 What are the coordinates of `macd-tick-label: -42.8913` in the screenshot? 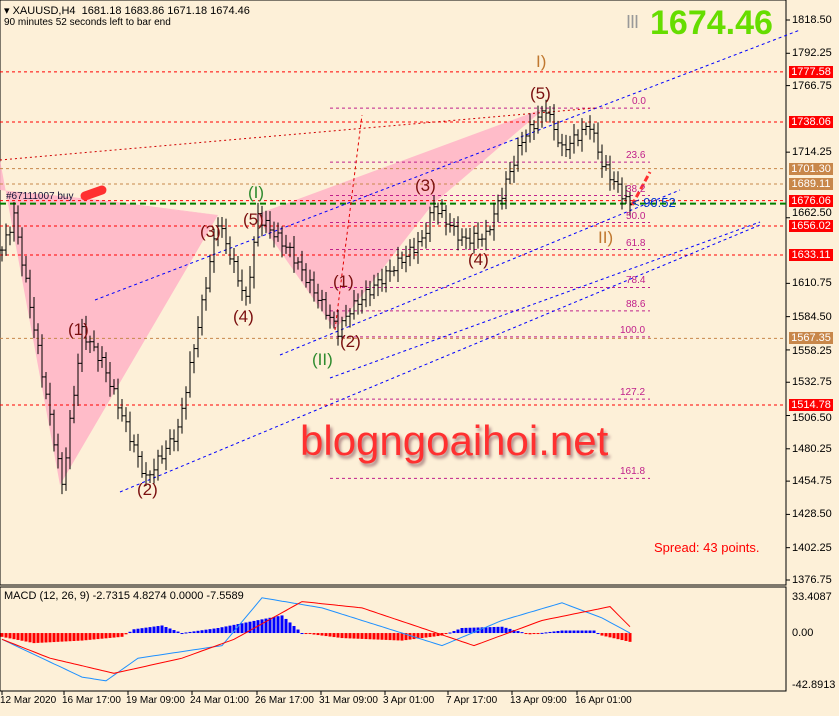 It's located at (814, 685).